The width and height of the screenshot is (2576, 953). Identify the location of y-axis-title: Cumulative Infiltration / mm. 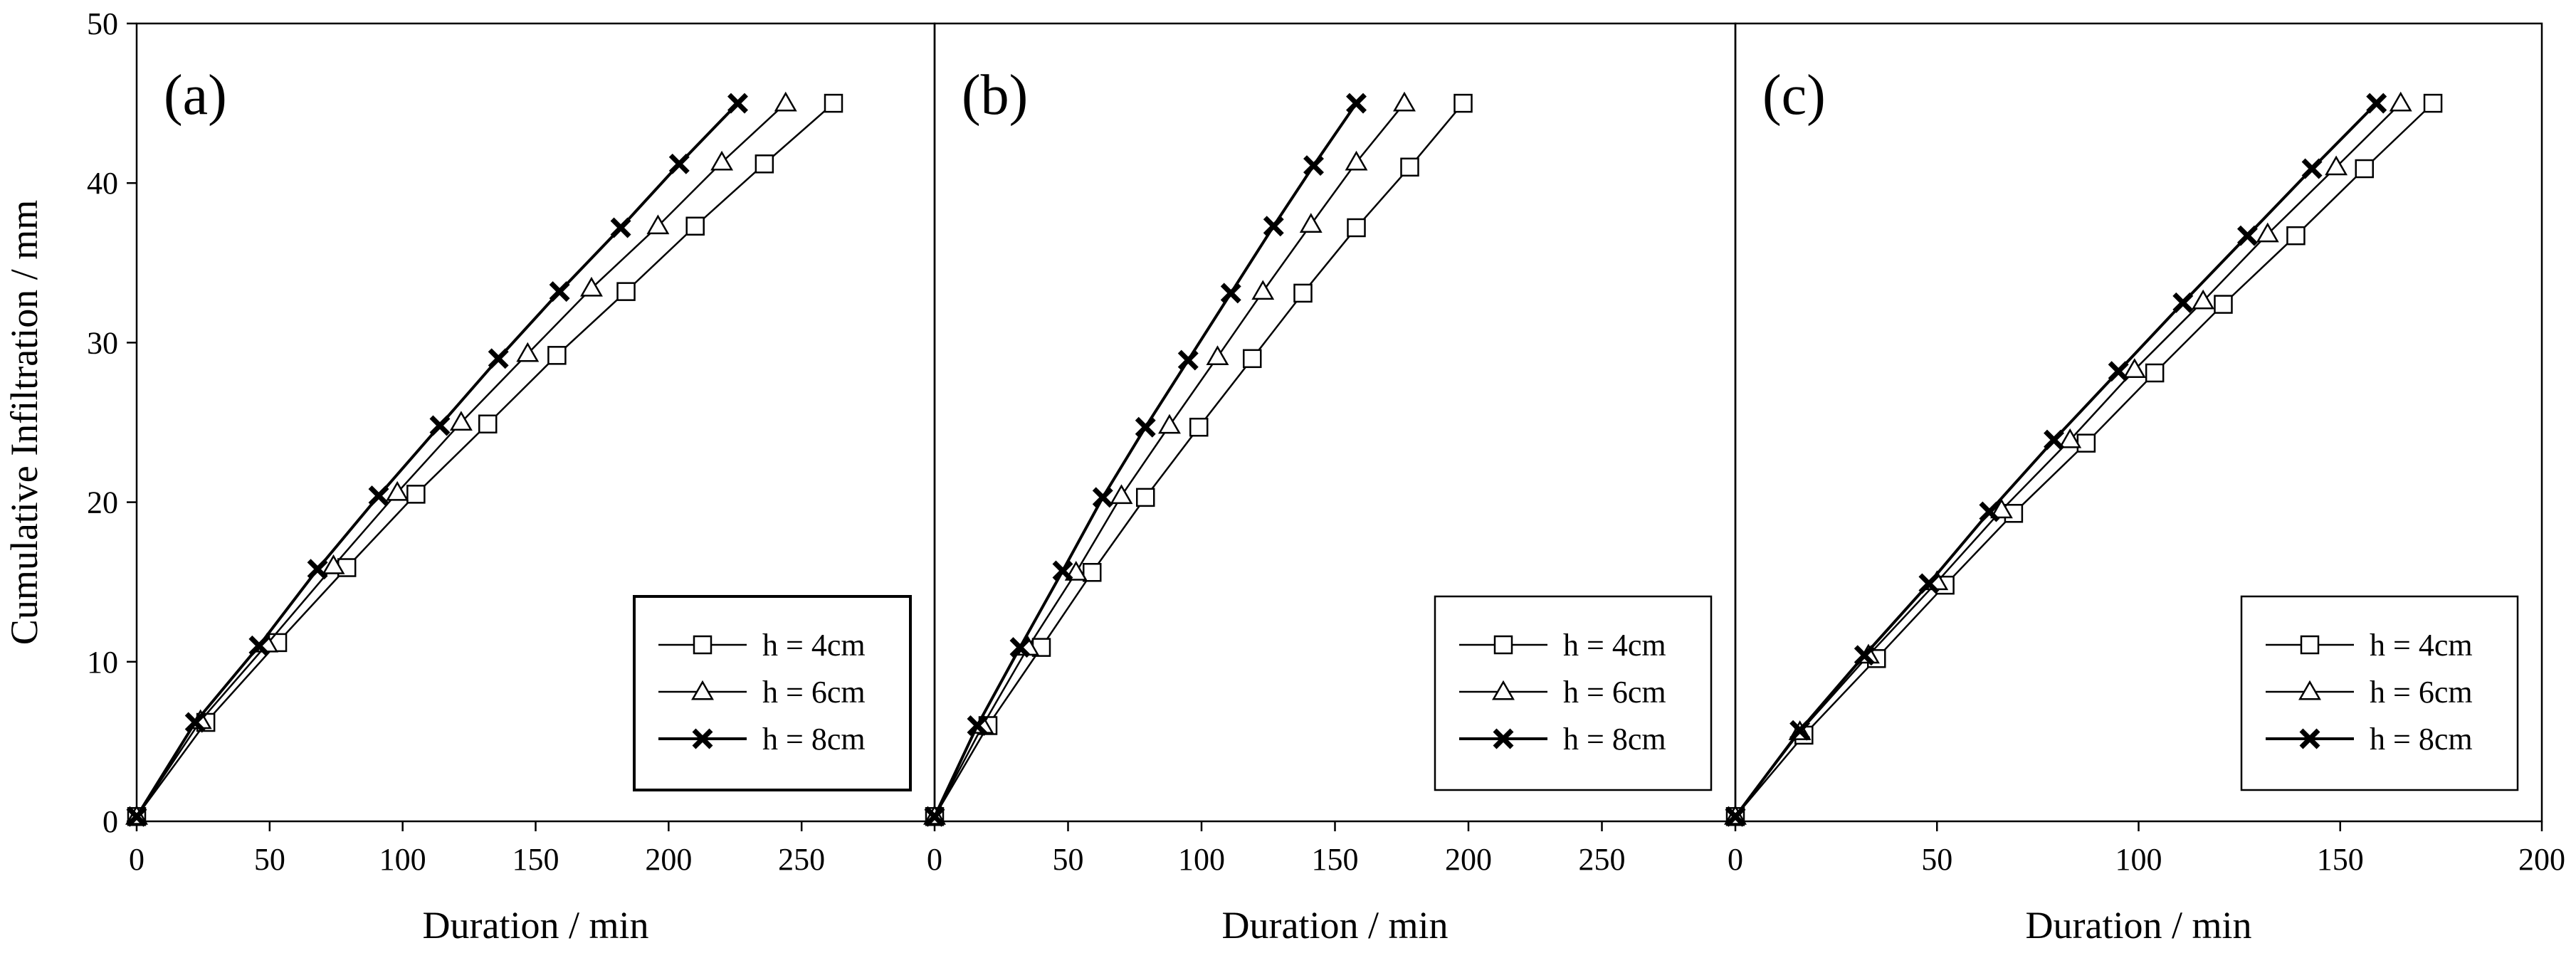
(25, 422).